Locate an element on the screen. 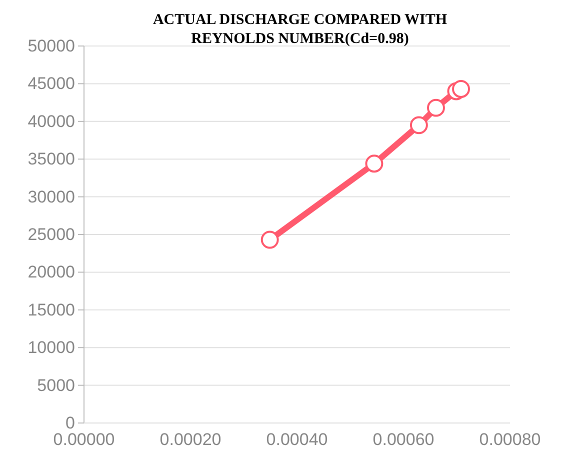  y-tick-label: 30000 is located at coordinates (51, 196).